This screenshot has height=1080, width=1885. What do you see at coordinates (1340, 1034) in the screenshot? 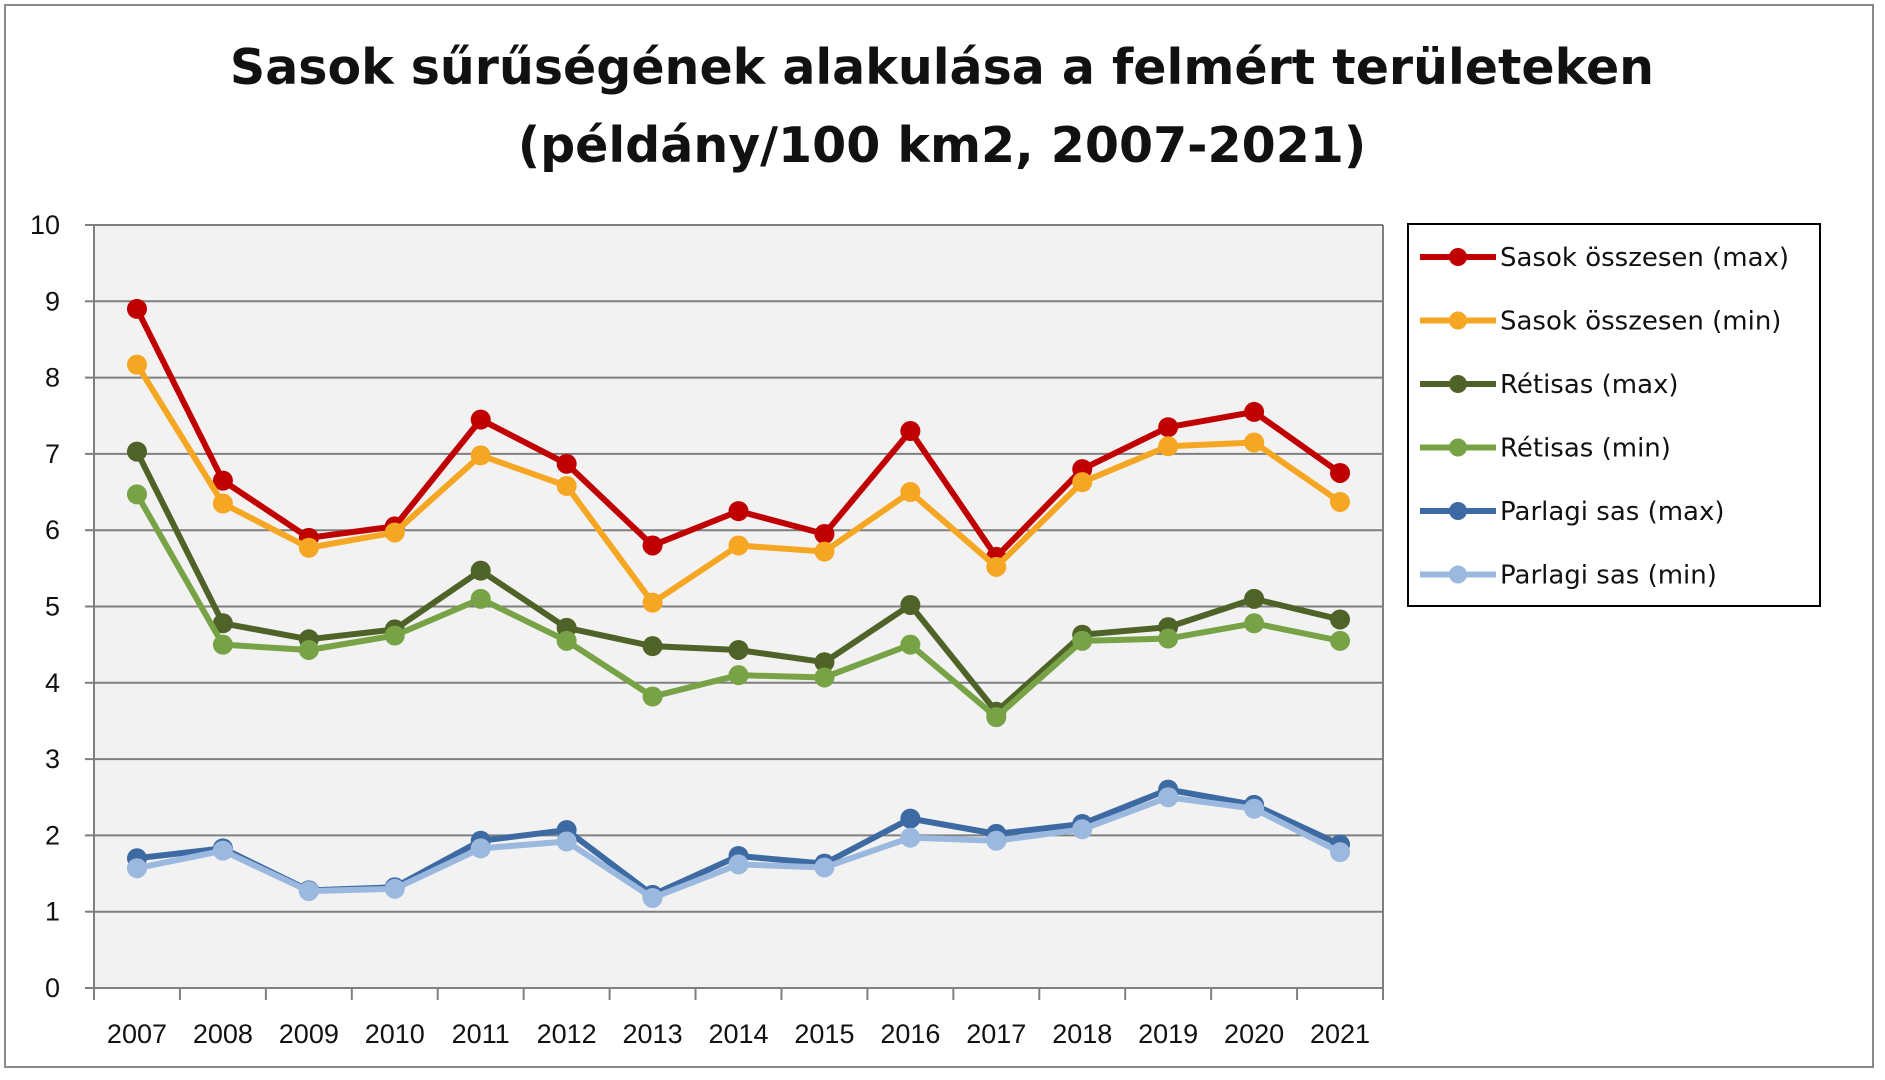
I see `x-tick-label: 2021` at bounding box center [1340, 1034].